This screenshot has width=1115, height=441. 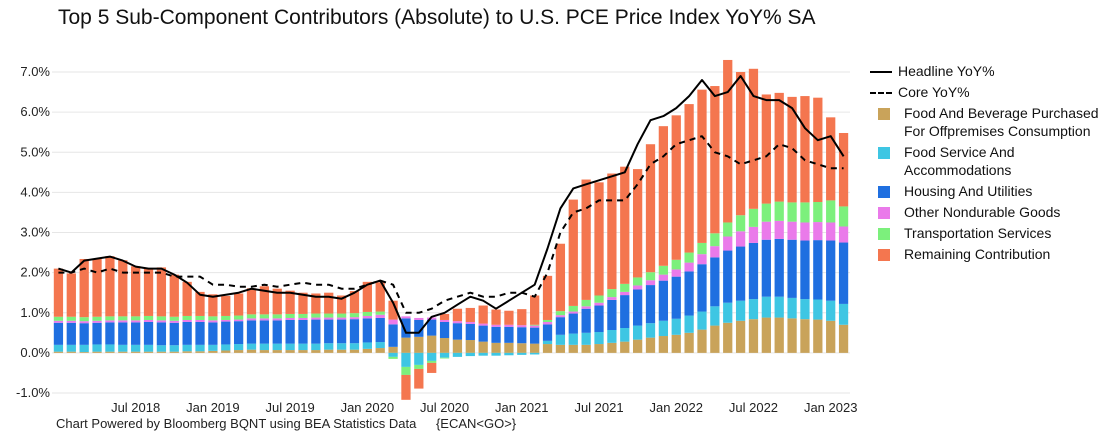 I want to click on x-tick-label: Jan 2022, so click(x=676, y=407).